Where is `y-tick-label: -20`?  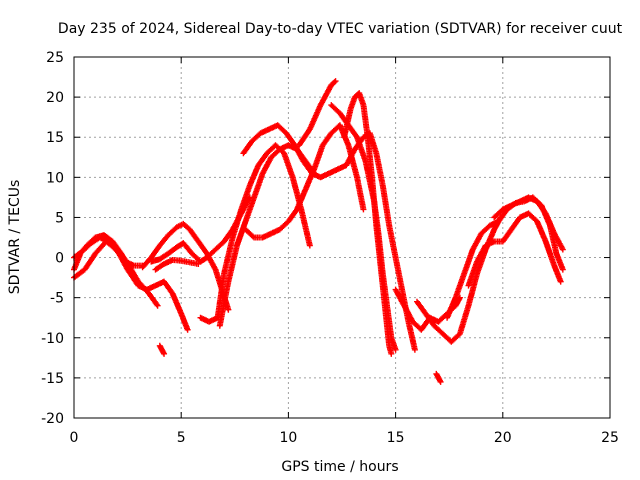 y-tick-label: -20 is located at coordinates (52, 419).